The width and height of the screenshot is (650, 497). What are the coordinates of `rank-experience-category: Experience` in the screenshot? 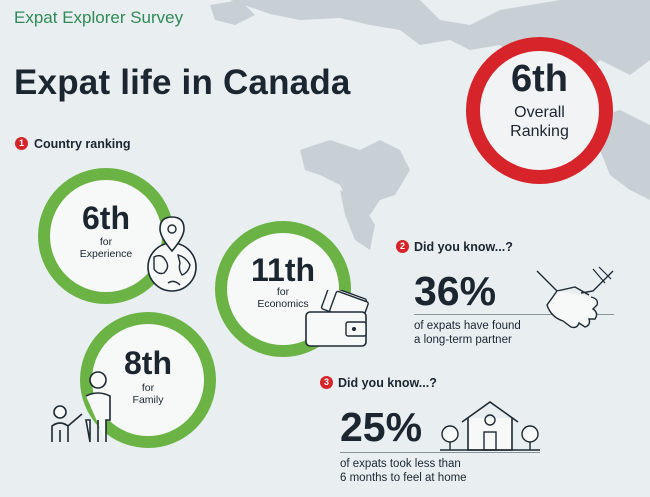 It's located at (106, 254).